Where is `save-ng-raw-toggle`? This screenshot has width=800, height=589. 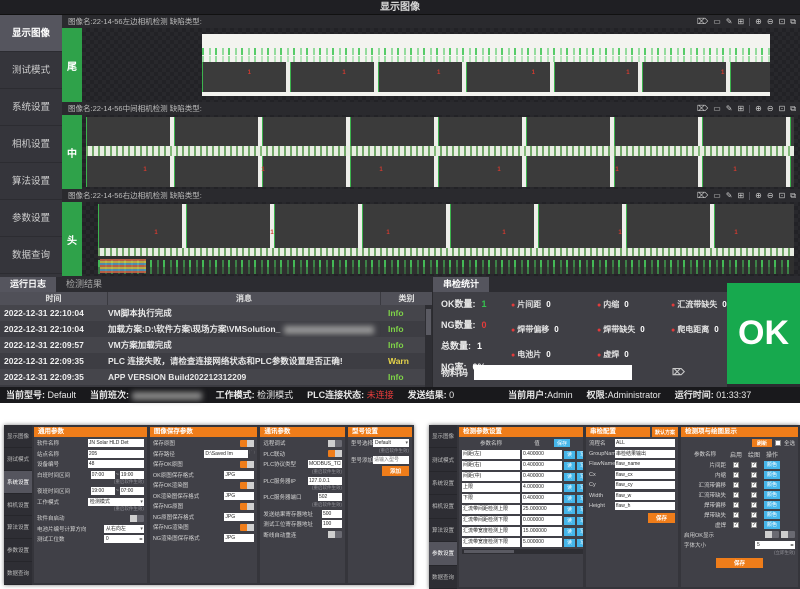 save-ng-raw-toggle is located at coordinates (247, 506).